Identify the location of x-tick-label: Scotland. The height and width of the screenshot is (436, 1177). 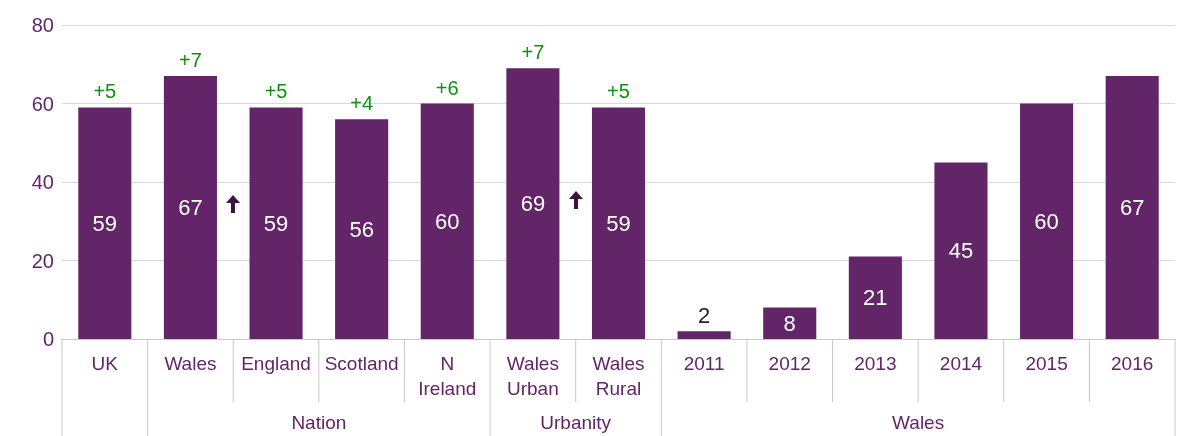
(361, 363).